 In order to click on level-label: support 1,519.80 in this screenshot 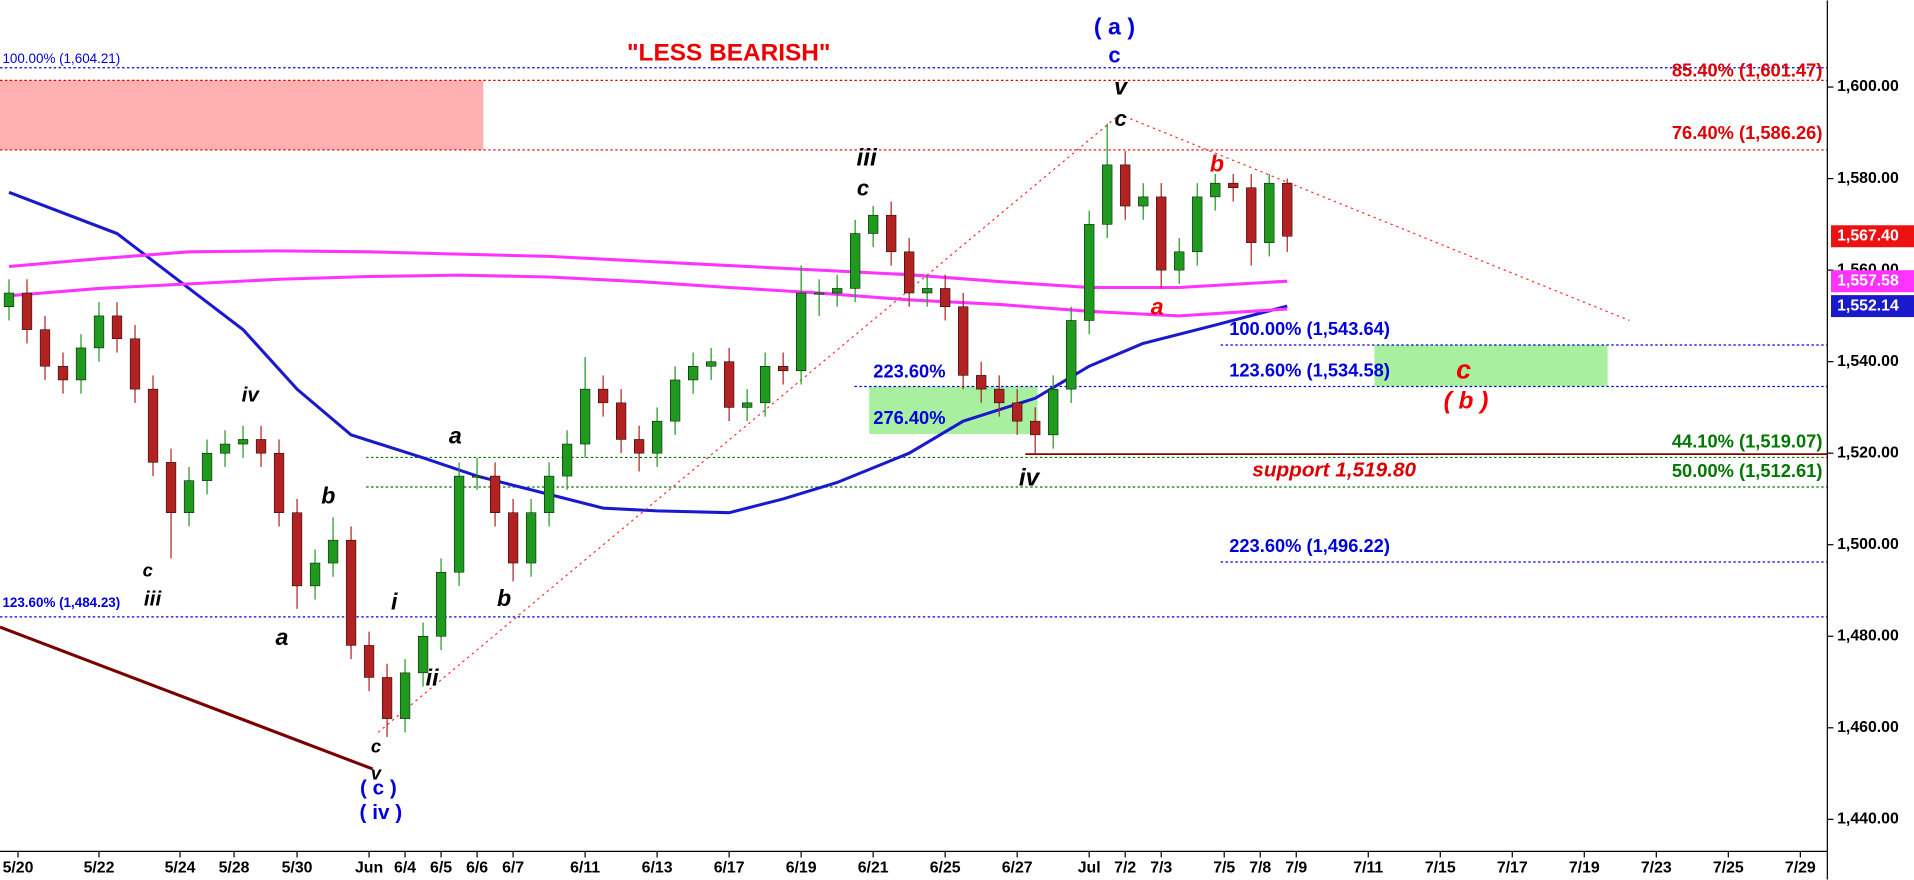, I will do `click(1334, 470)`.